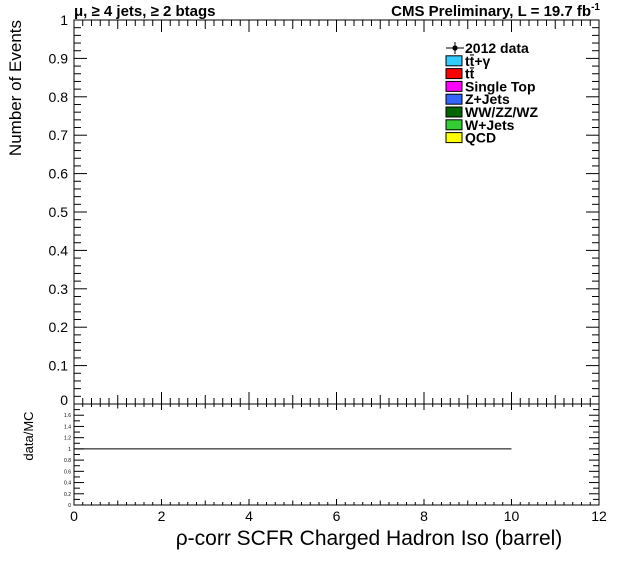  I want to click on main-y-tick-label: 0.3, so click(59, 289).